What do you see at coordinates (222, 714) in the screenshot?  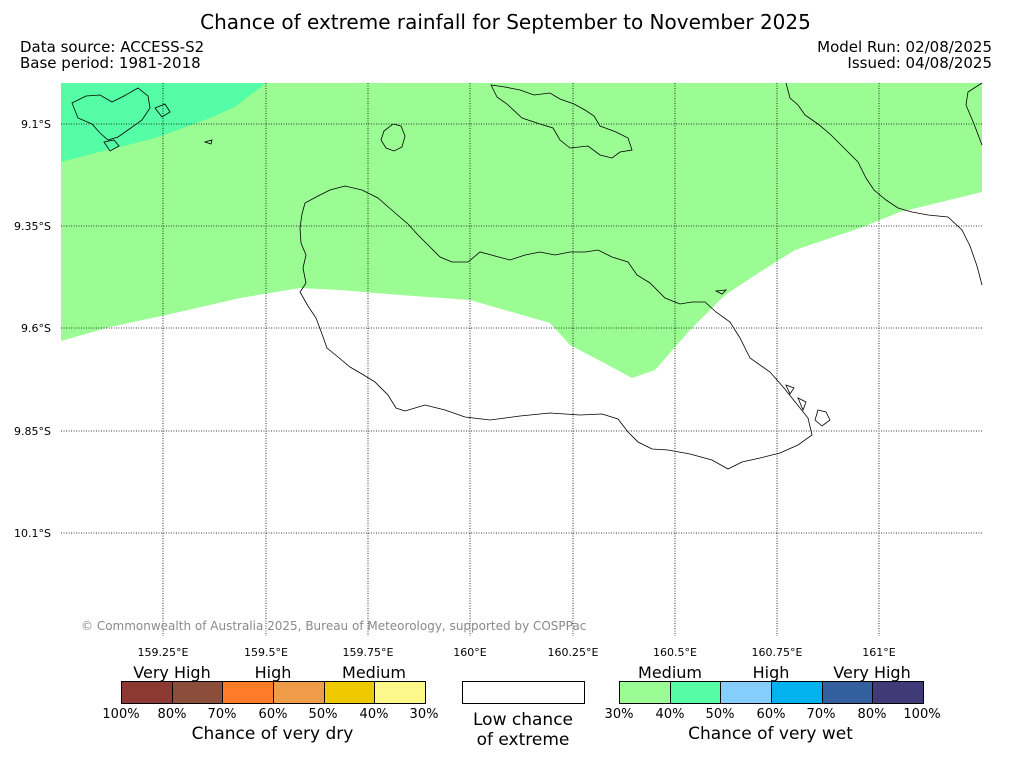 I see `dry-tick: 70%` at bounding box center [222, 714].